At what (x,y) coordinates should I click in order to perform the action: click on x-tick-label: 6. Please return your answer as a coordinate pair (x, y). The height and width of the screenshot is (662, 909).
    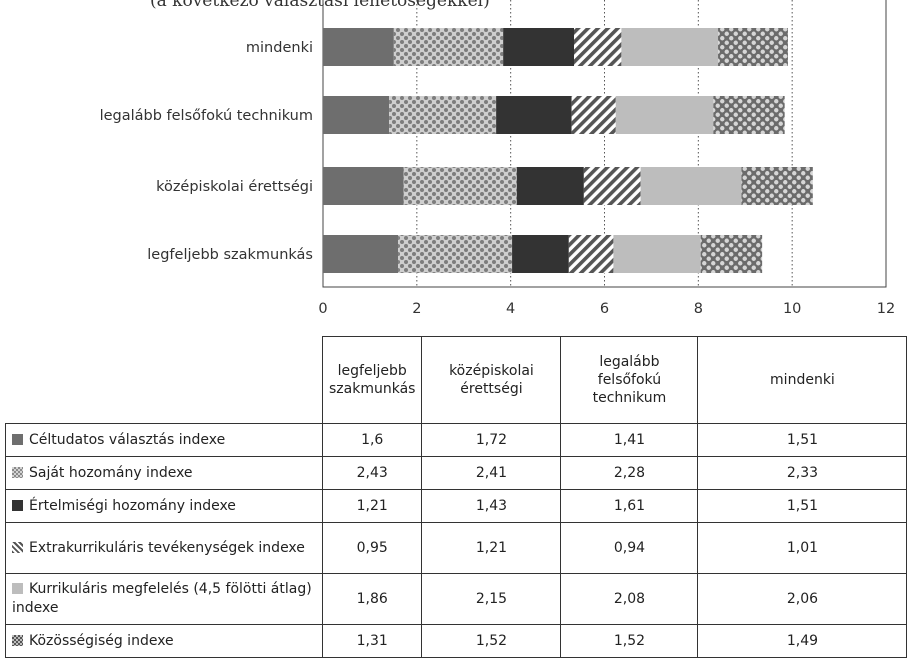
    Looking at the image, I should click on (604, 309).